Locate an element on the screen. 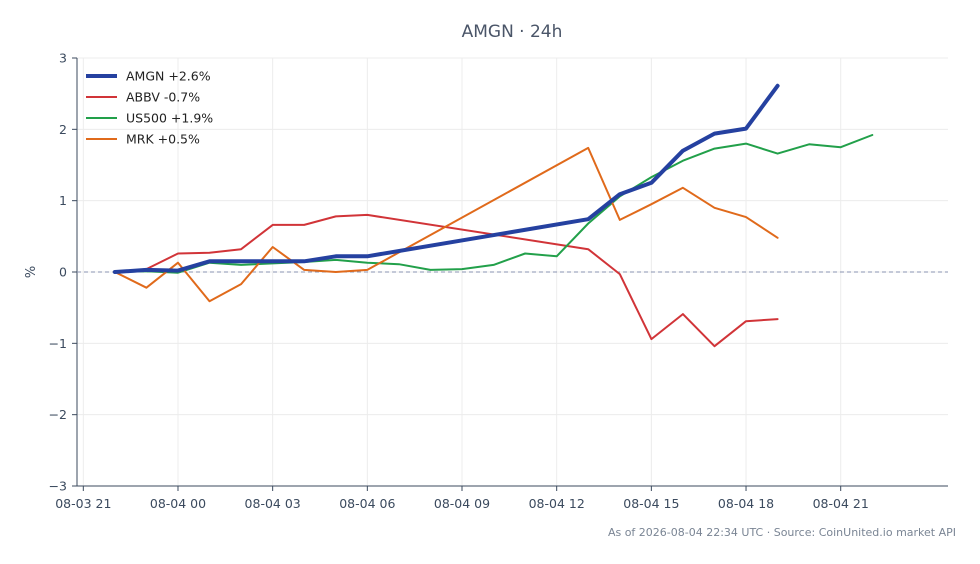 The image size is (980, 564). y-tick-label: 0 is located at coordinates (63, 272).